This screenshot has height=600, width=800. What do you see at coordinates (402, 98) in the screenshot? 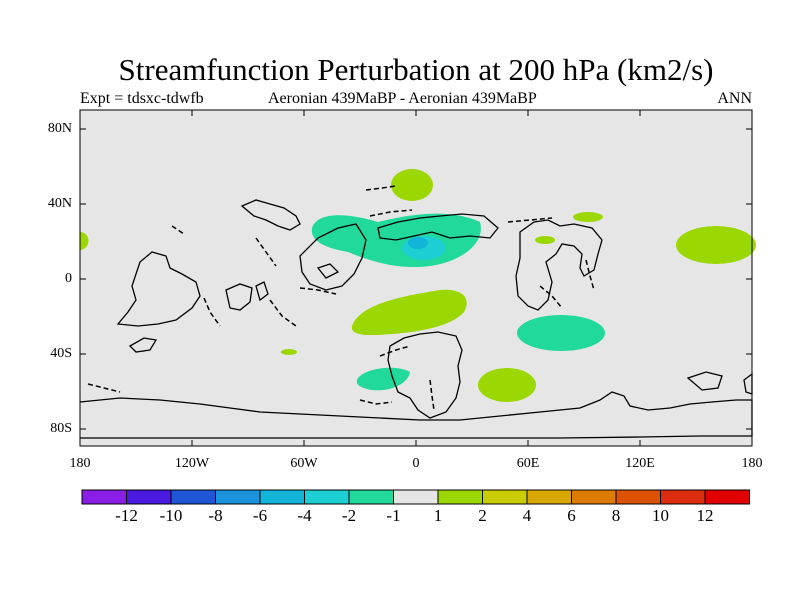
I see `period-label: Aeronian 439MaBP - Aeronian 439MaBP` at bounding box center [402, 98].